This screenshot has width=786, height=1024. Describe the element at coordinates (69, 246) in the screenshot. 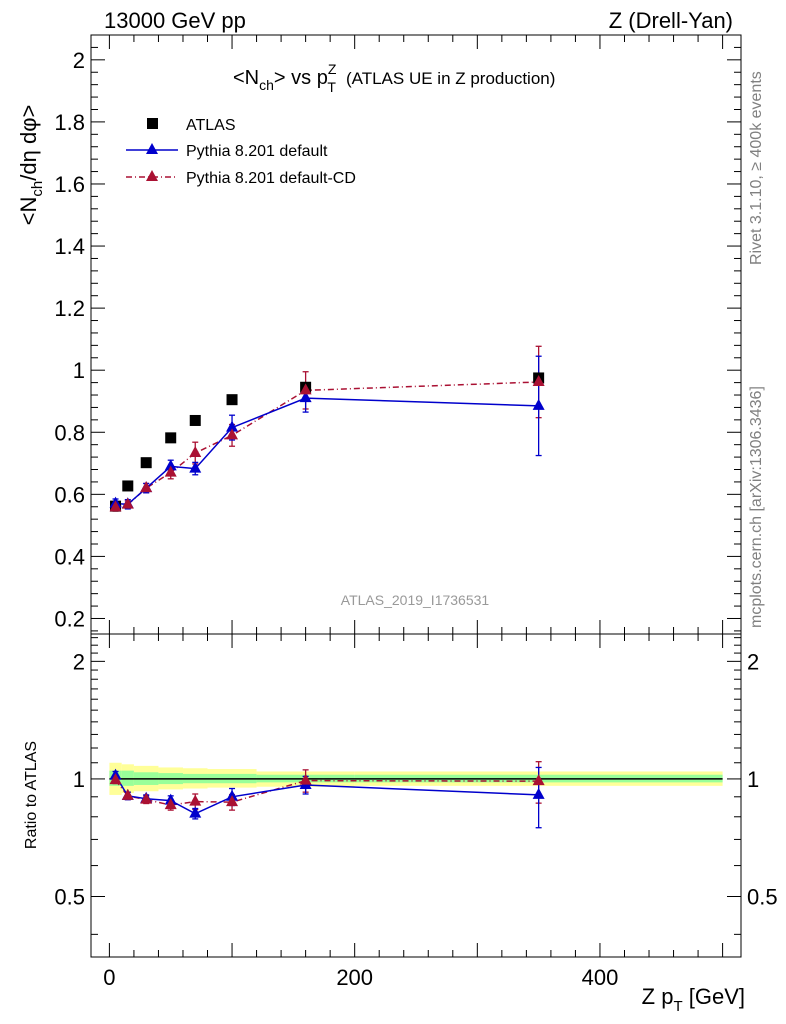

I see `main-ytick-label: 1.4` at that location.